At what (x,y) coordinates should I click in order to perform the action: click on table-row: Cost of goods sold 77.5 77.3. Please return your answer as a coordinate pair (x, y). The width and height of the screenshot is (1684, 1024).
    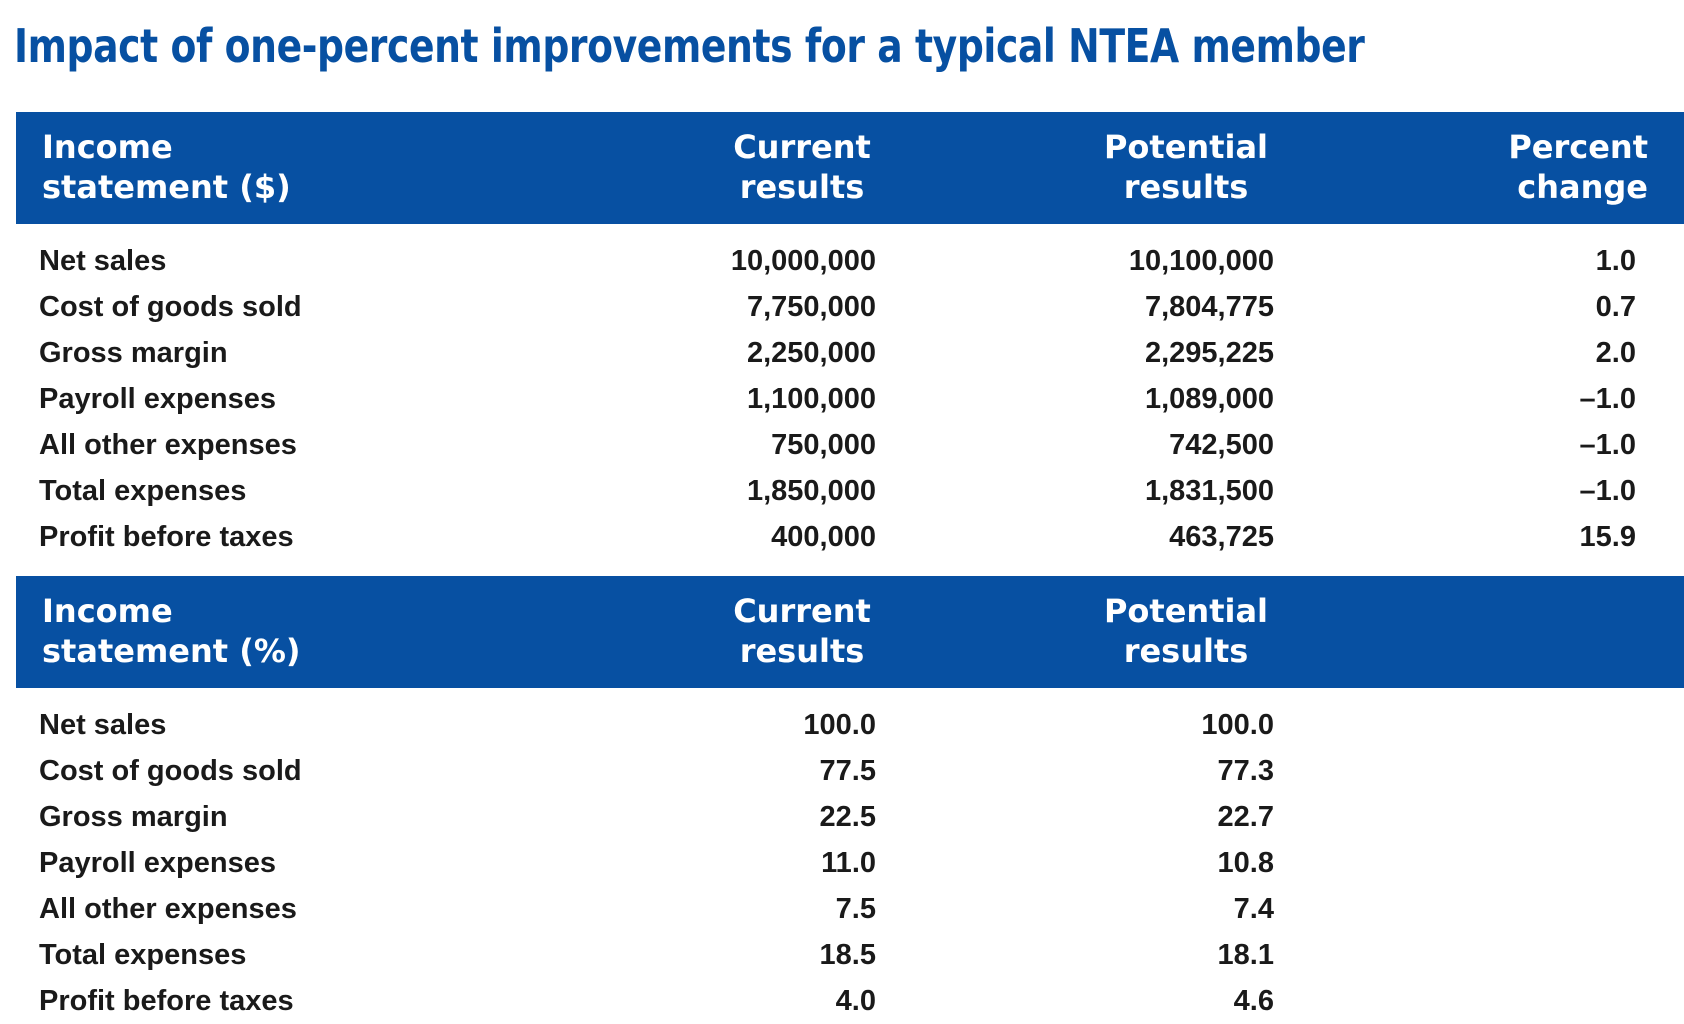
    Looking at the image, I should click on (850, 771).